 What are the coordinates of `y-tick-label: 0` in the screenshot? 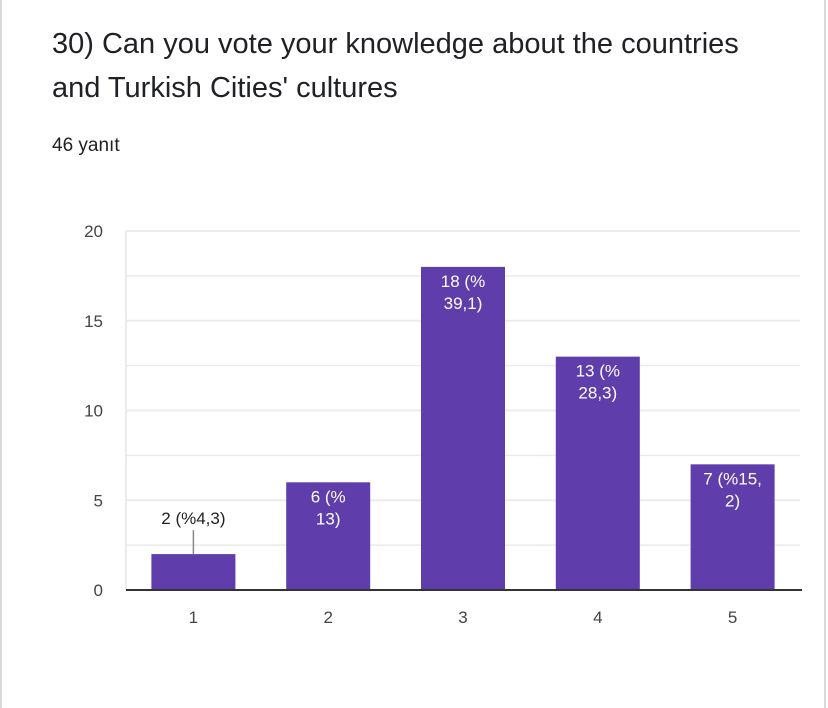 It's located at (98, 590).